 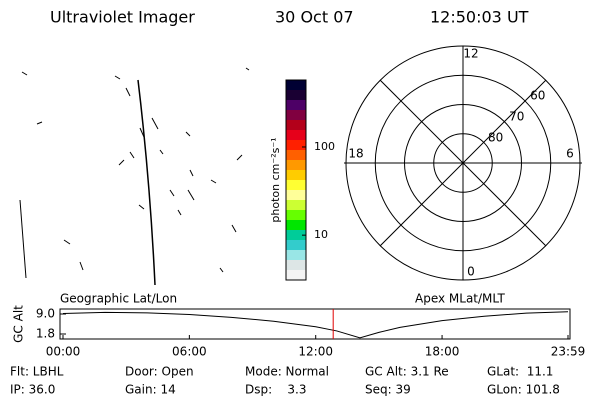 I want to click on mlt-label: 6, so click(x=570, y=154).